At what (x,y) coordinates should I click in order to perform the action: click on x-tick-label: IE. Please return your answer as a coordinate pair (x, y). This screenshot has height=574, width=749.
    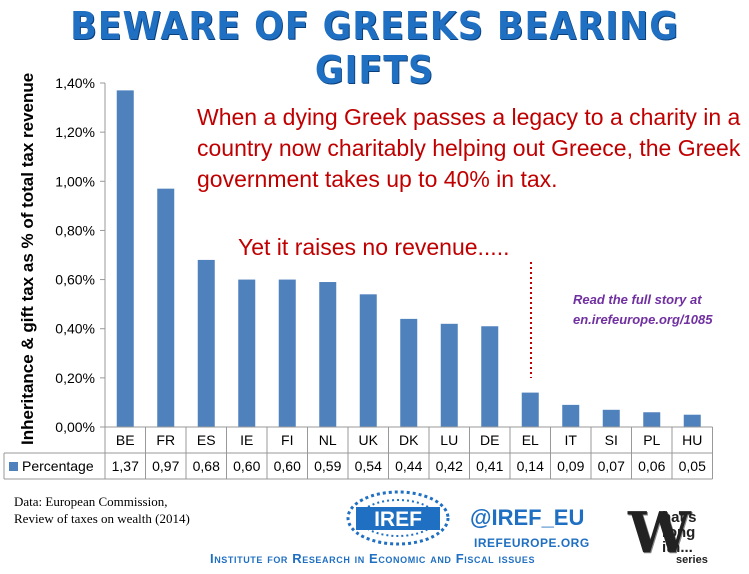
    Looking at the image, I should click on (246, 440).